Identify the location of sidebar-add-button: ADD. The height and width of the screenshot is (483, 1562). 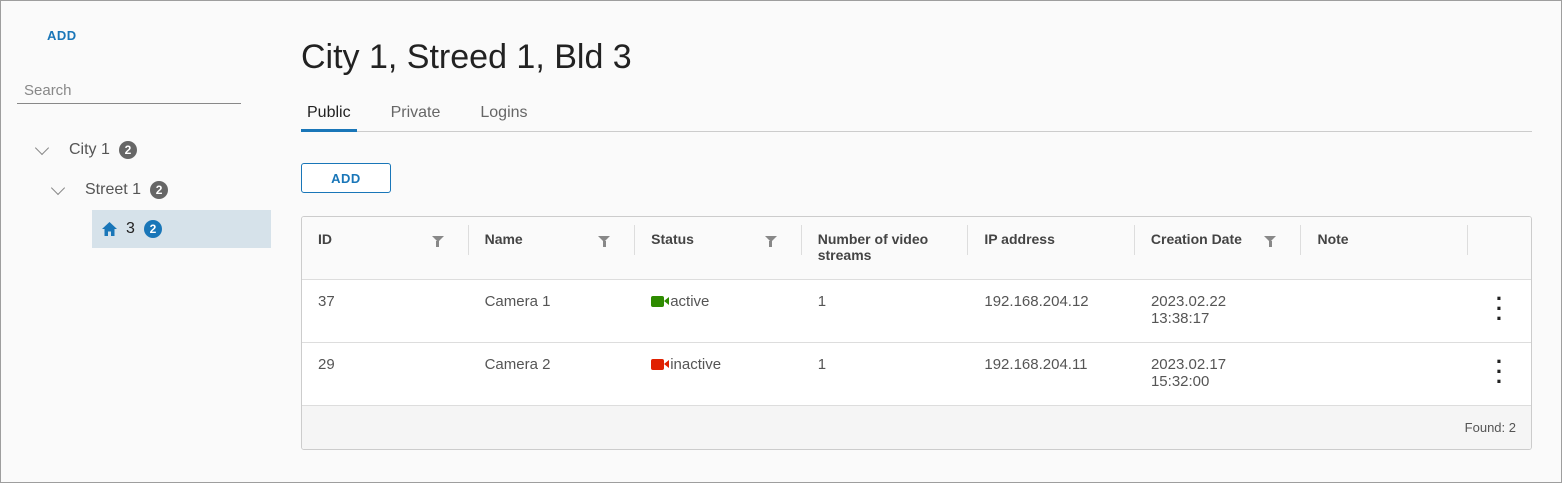
(62, 35).